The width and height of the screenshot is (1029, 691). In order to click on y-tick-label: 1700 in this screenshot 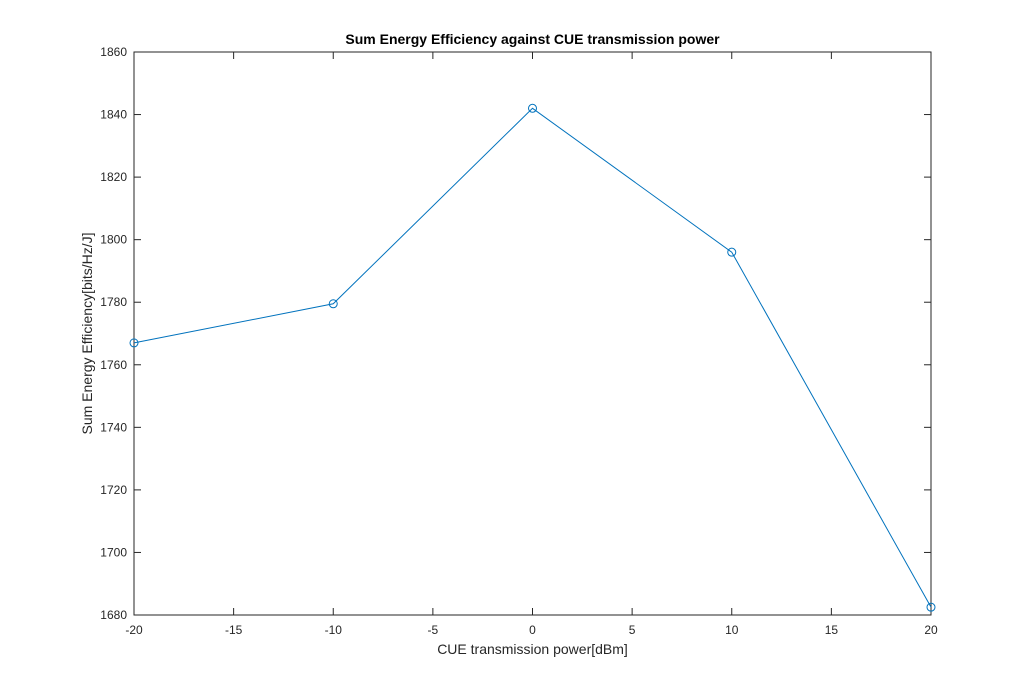, I will do `click(113, 552)`.